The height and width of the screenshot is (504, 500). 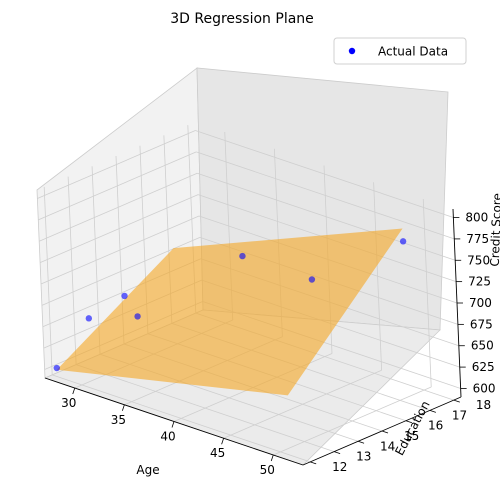 What do you see at coordinates (413, 52) in the screenshot?
I see `legend-label: Actual Data` at bounding box center [413, 52].